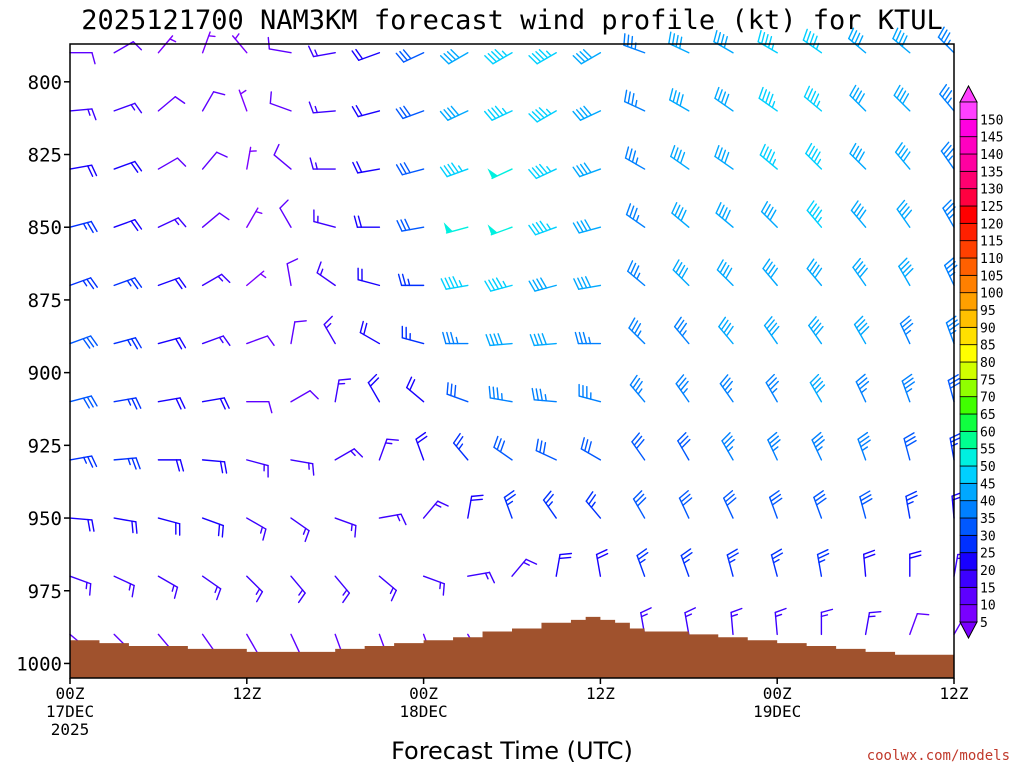 The image size is (1024, 768). I want to click on y-axis: 800 825 850 875 900 925 950 975 1000, so click(43, 373).